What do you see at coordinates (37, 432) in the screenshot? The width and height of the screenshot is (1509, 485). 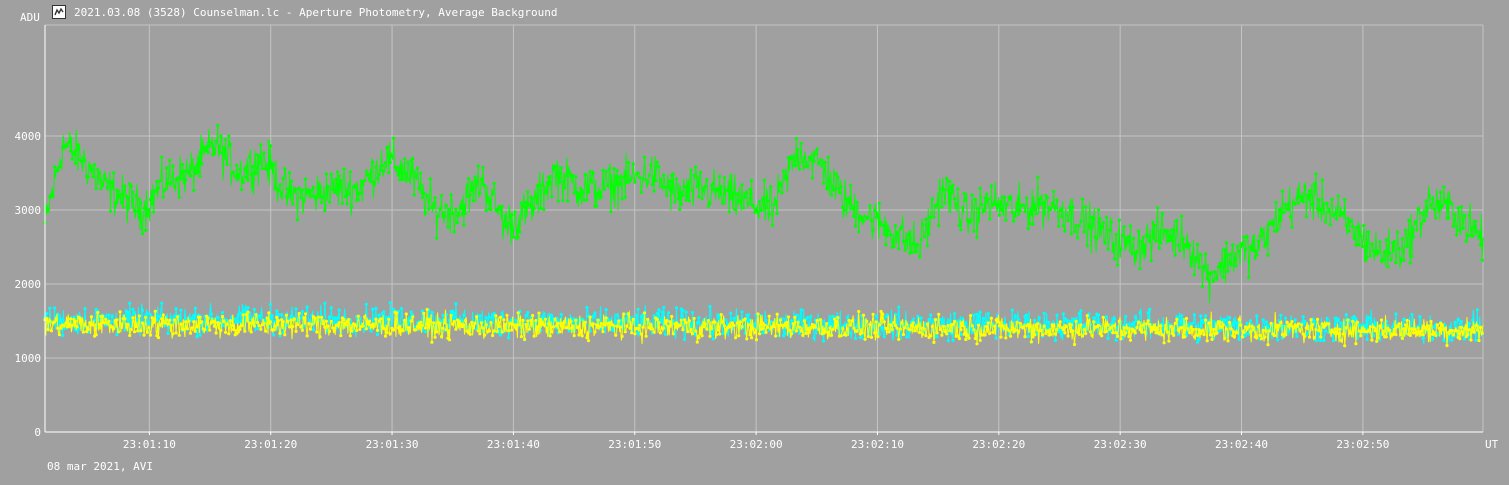 I see `y-tick-label: 0` at bounding box center [37, 432].